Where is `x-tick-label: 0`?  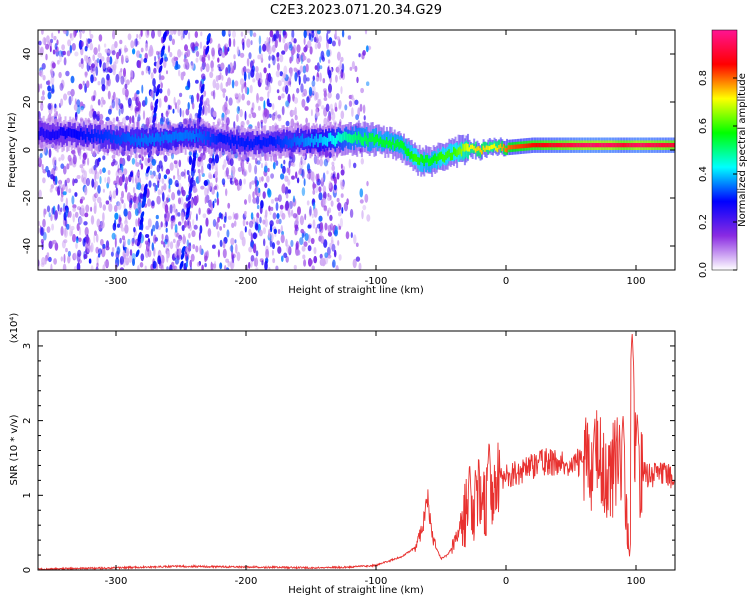
x-tick-label: 0 is located at coordinates (506, 581).